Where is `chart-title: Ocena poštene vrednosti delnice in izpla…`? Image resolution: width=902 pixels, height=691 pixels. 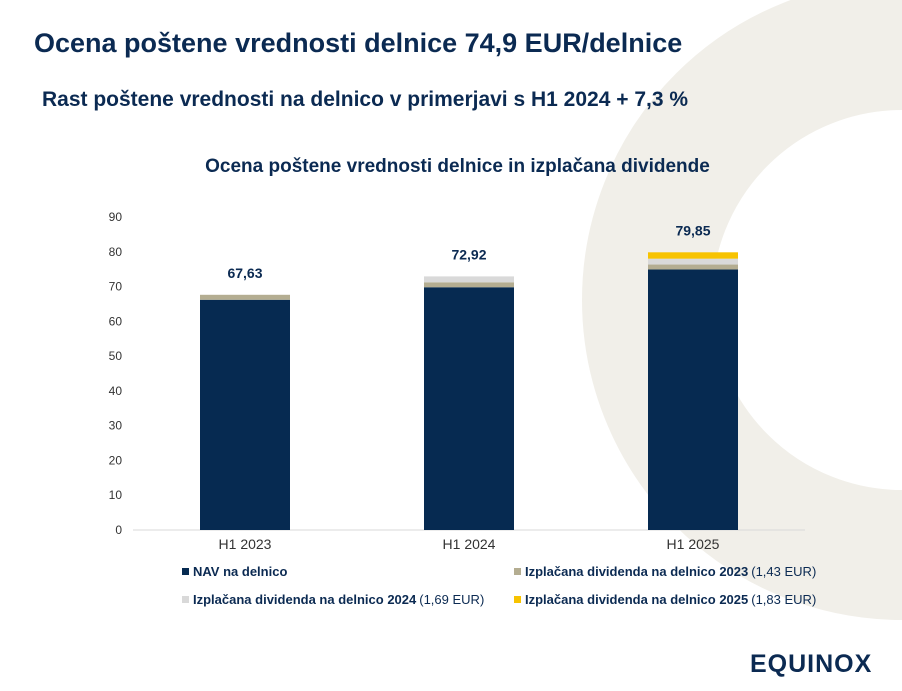
chart-title: Ocena poštene vrednosti delnice in izpla… is located at coordinates (457, 166).